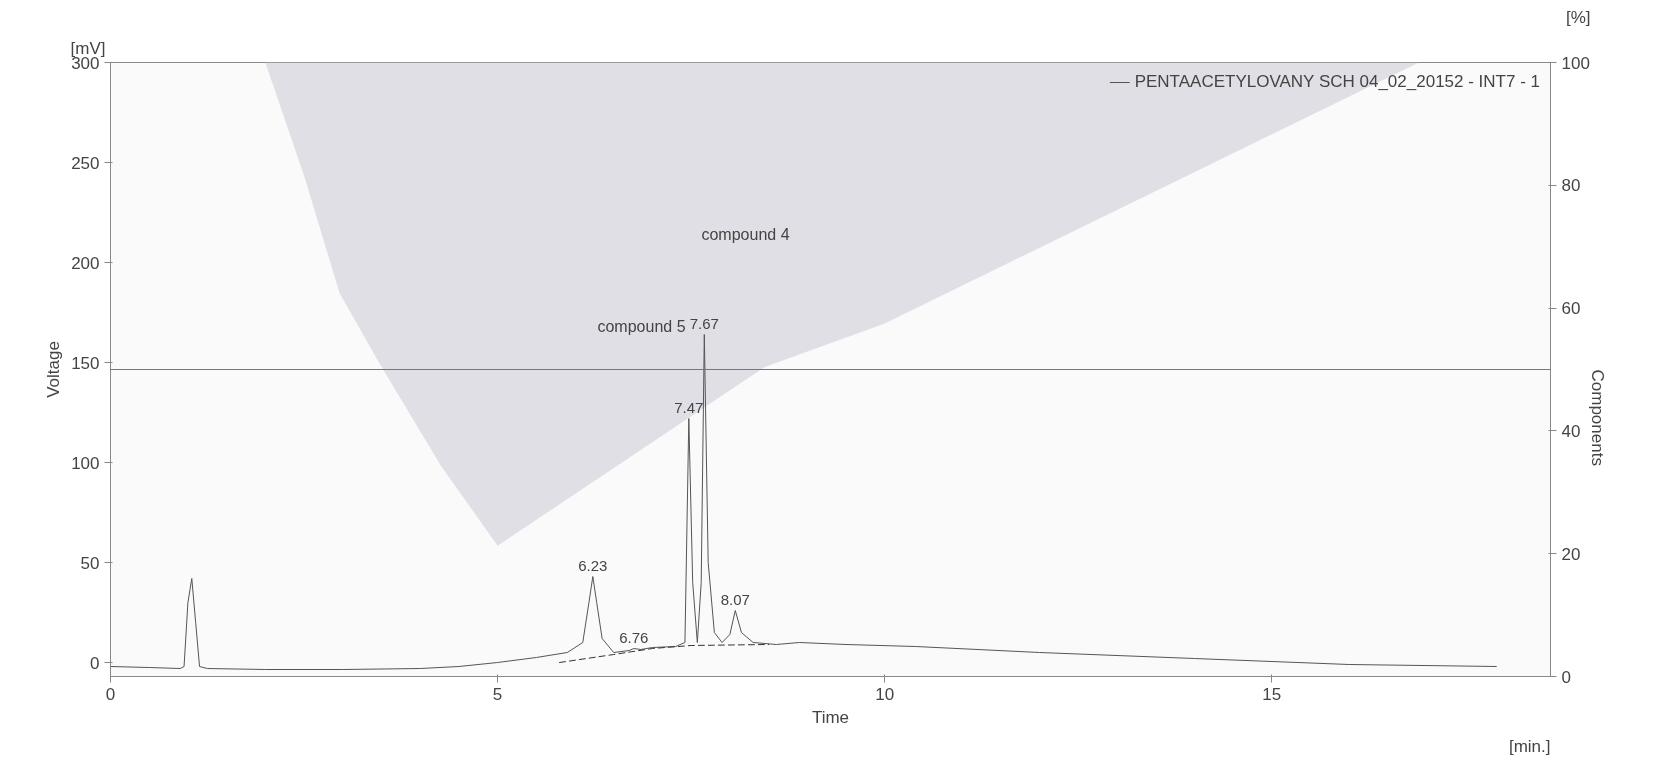 This screenshot has height=769, width=1677. Describe the element at coordinates (664, 653) in the screenshot. I see `line-series` at that location.